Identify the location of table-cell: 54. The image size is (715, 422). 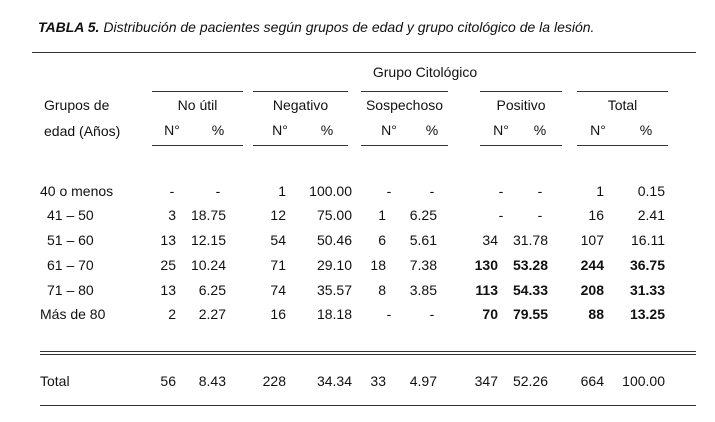
(278, 240).